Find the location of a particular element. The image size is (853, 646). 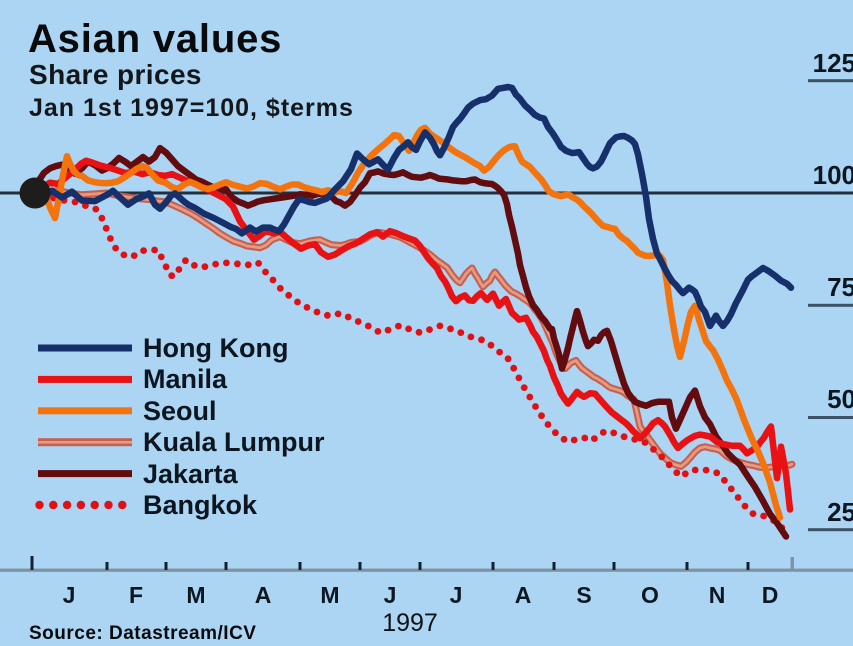

svg-text: 75 is located at coordinates (840, 287).